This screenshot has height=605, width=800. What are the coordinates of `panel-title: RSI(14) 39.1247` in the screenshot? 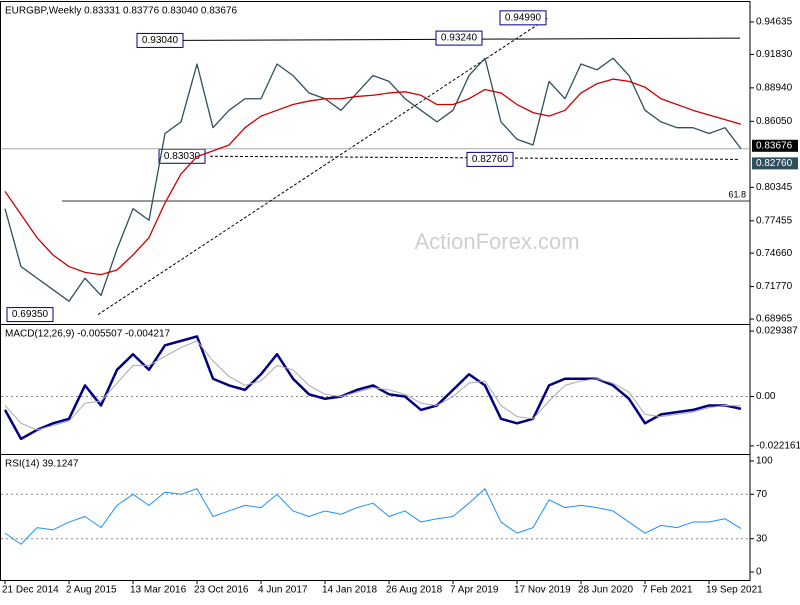 It's located at (42, 464).